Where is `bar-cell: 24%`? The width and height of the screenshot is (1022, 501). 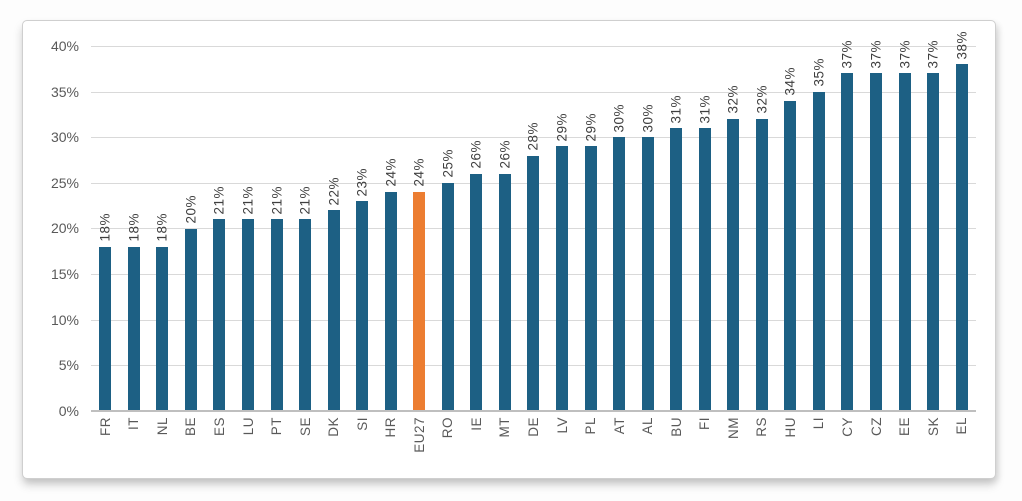 bar-cell: 24% is located at coordinates (390, 216).